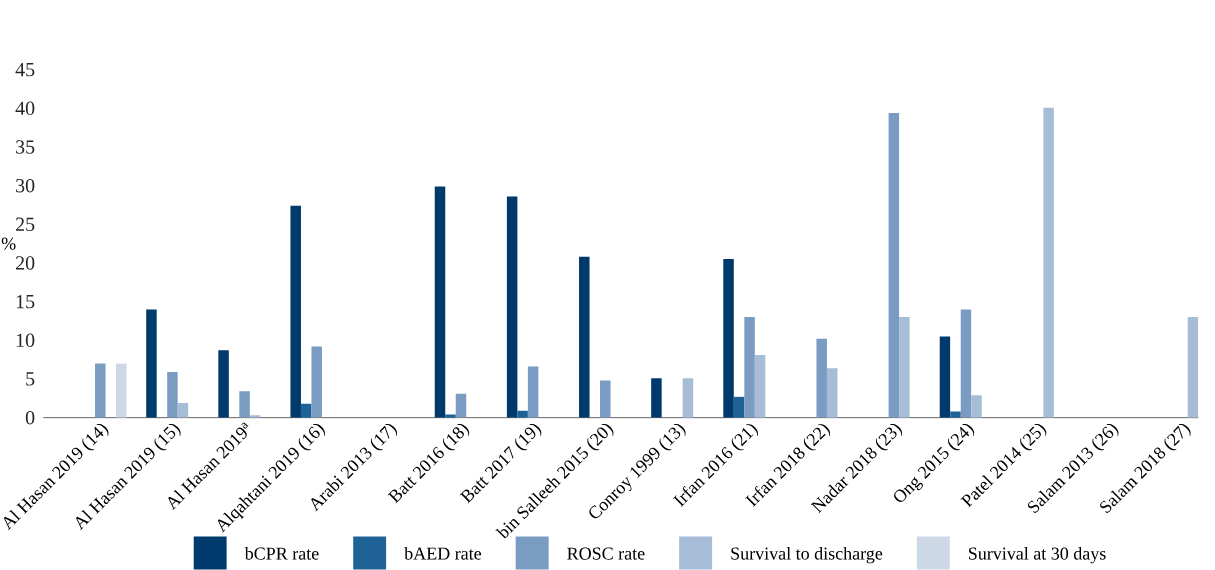 The height and width of the screenshot is (570, 1215). Describe the element at coordinates (25, 301) in the screenshot. I see `y-tick-label: 15` at that location.